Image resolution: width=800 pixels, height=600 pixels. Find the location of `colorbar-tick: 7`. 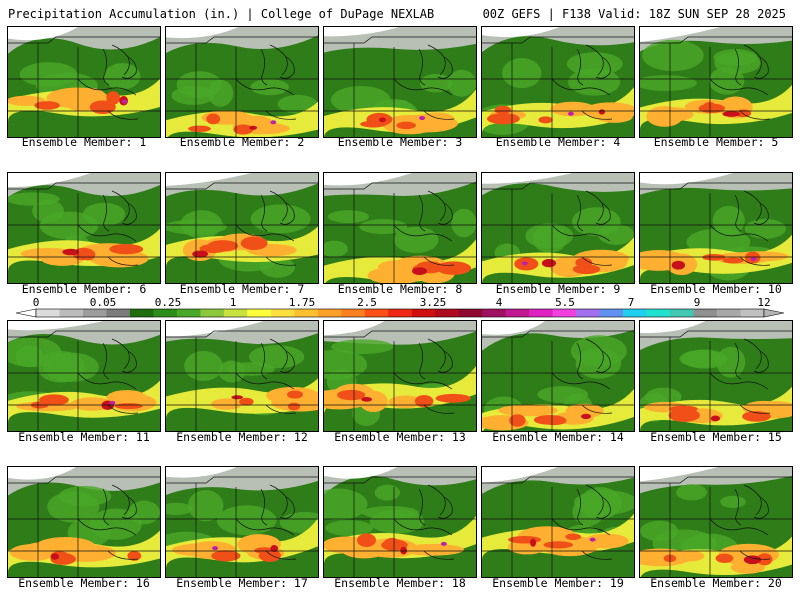

colorbar-tick: 7 is located at coordinates (631, 302).